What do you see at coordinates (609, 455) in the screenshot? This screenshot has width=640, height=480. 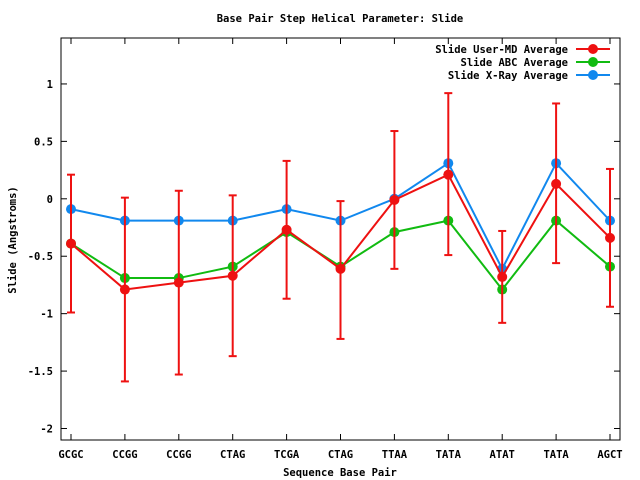 I see `x-tick-label: AGCT` at bounding box center [609, 455].